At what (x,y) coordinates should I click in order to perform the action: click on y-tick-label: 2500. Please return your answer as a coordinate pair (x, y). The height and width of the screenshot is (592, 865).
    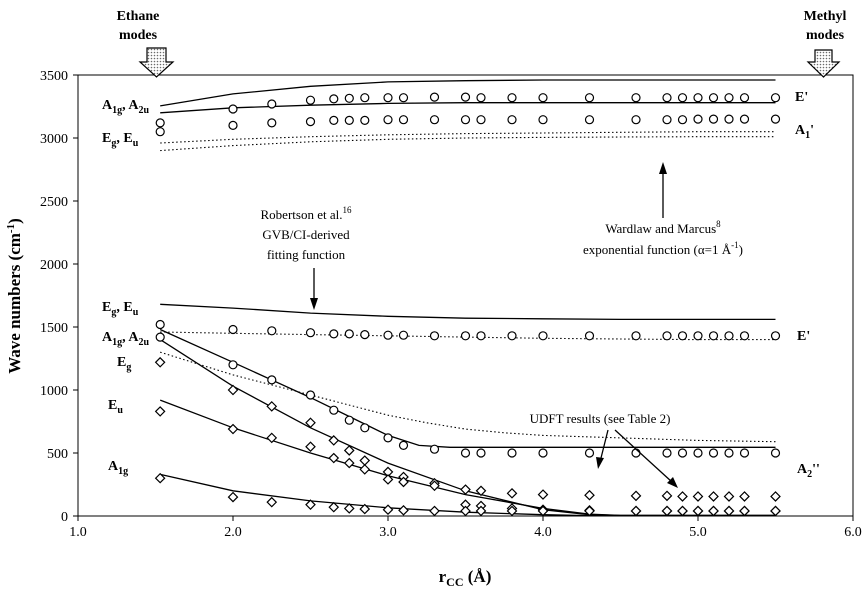
    Looking at the image, I should click on (54, 202).